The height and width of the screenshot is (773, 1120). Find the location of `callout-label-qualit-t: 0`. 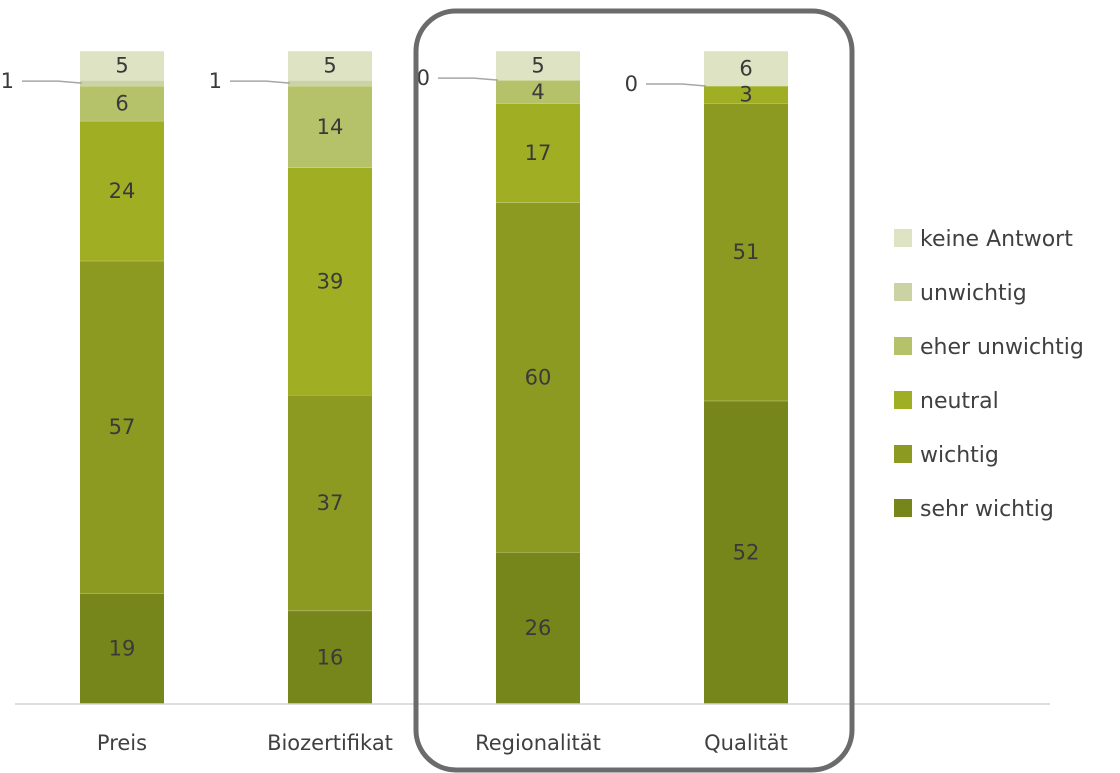

callout-label-qualit-t: 0 is located at coordinates (631, 84).